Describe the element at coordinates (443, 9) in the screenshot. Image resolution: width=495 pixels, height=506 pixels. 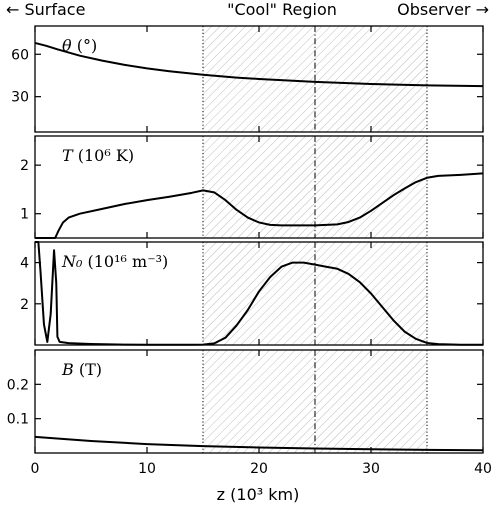
I see `header-observer: Observer →` at that location.